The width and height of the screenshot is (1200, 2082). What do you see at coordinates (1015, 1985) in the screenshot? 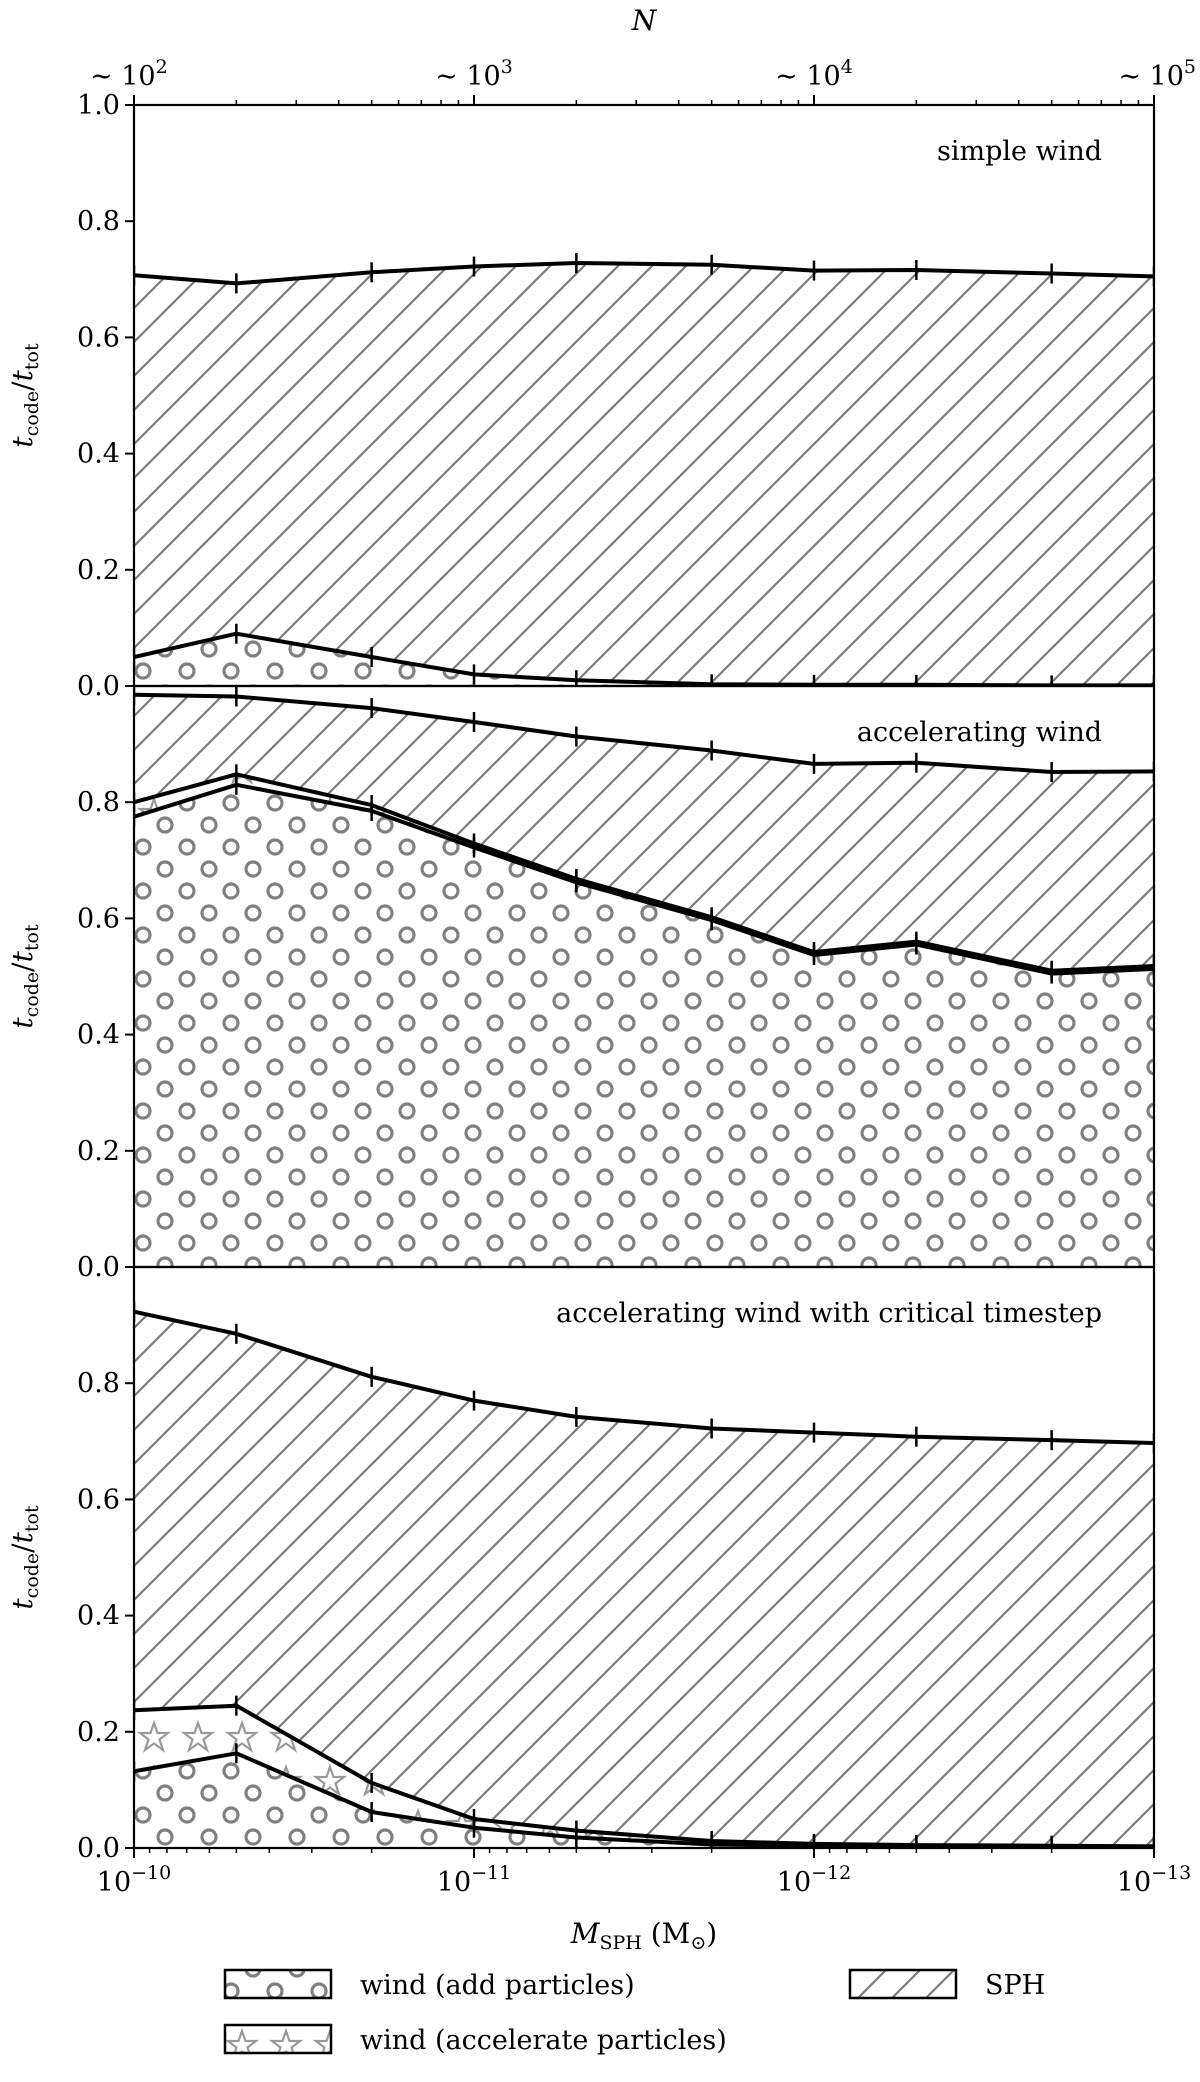
I see `legend-label: SPH` at bounding box center [1015, 1985].